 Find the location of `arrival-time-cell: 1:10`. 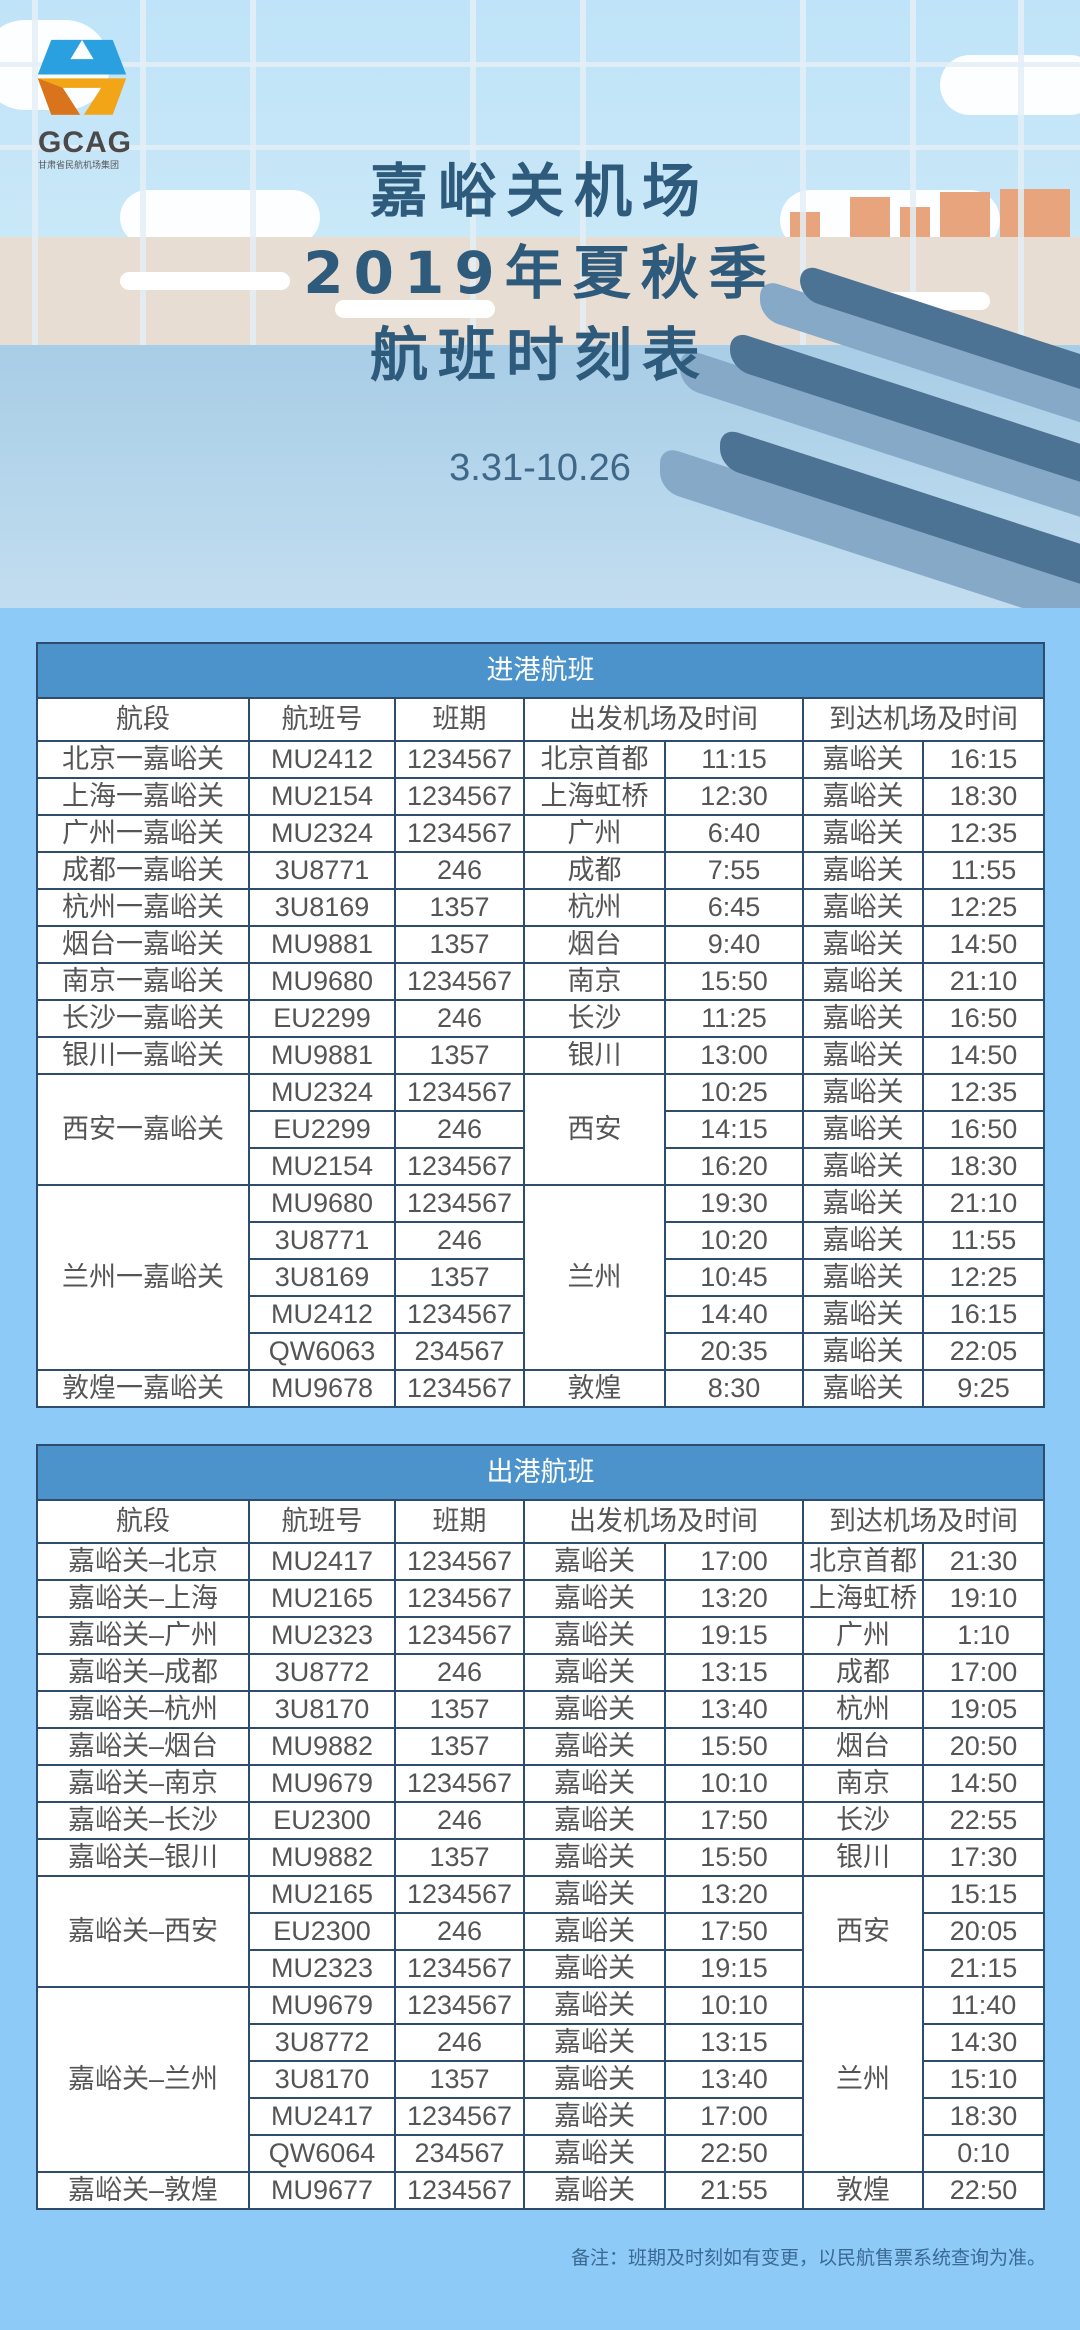

arrival-time-cell: 1:10 is located at coordinates (983, 1635).